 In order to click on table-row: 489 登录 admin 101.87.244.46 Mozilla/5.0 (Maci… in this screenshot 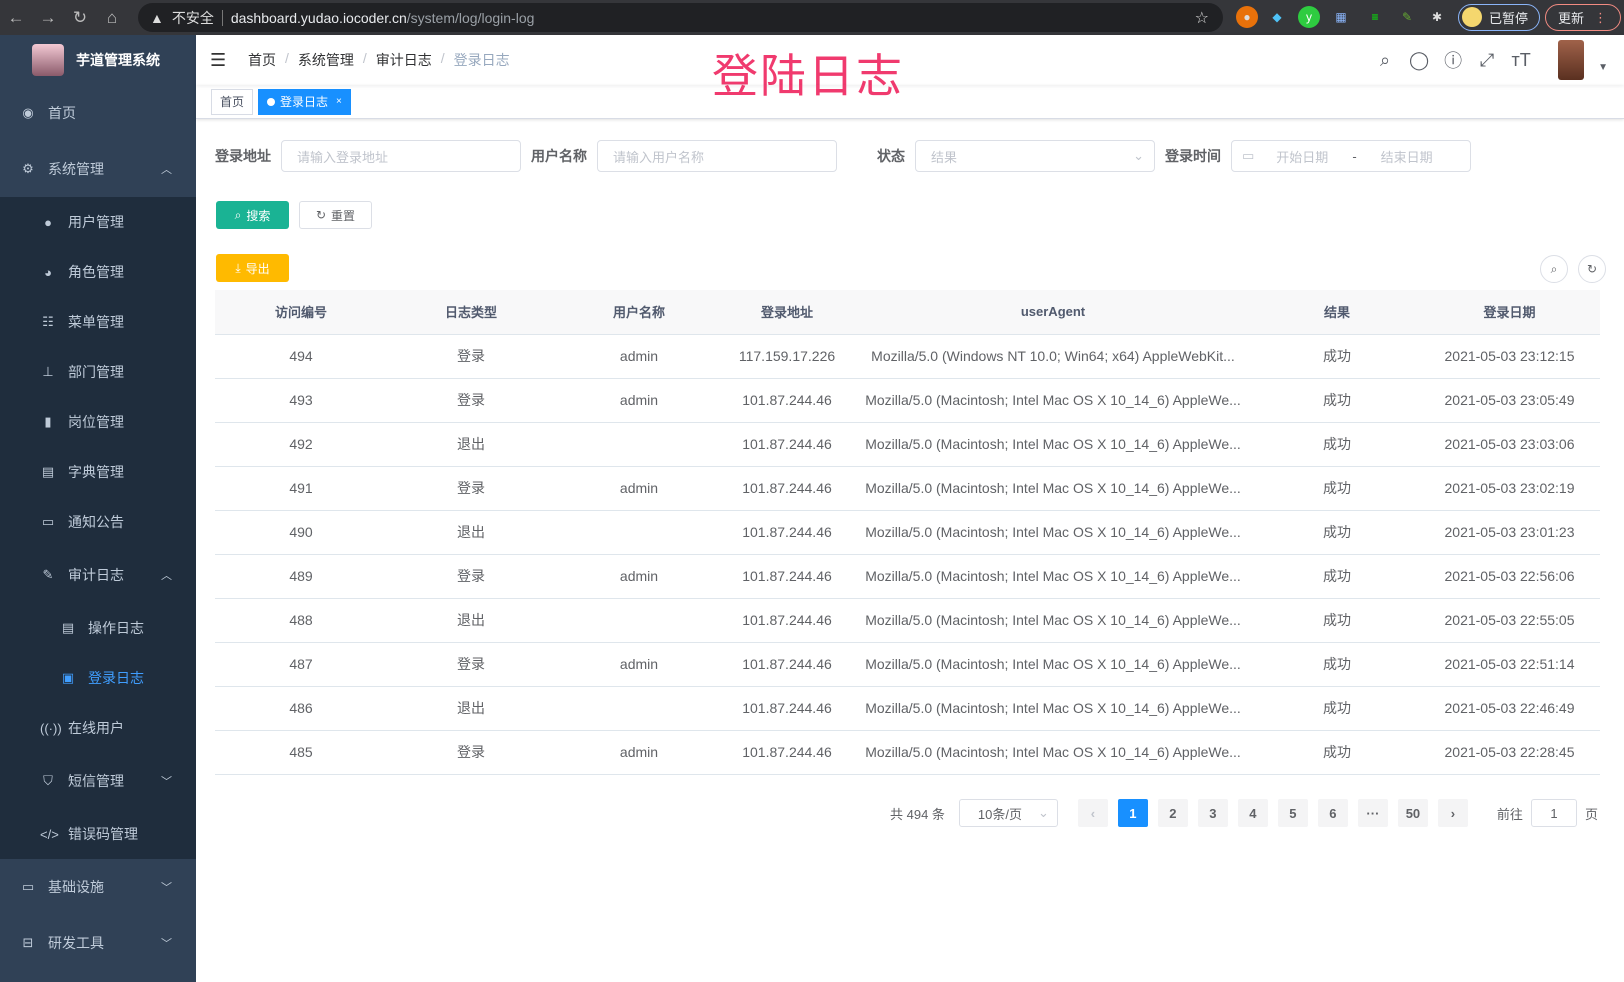, I will do `click(907, 576)`.